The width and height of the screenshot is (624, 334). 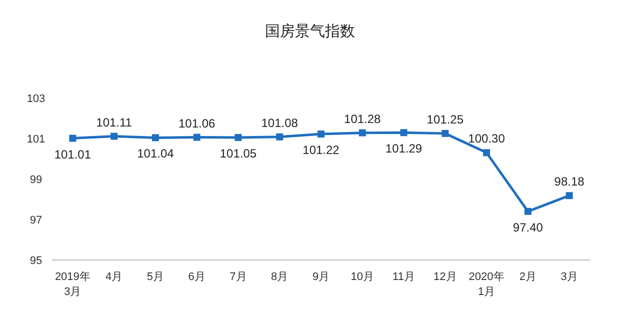 What do you see at coordinates (36, 261) in the screenshot?
I see `y-tick-label: 95` at bounding box center [36, 261].